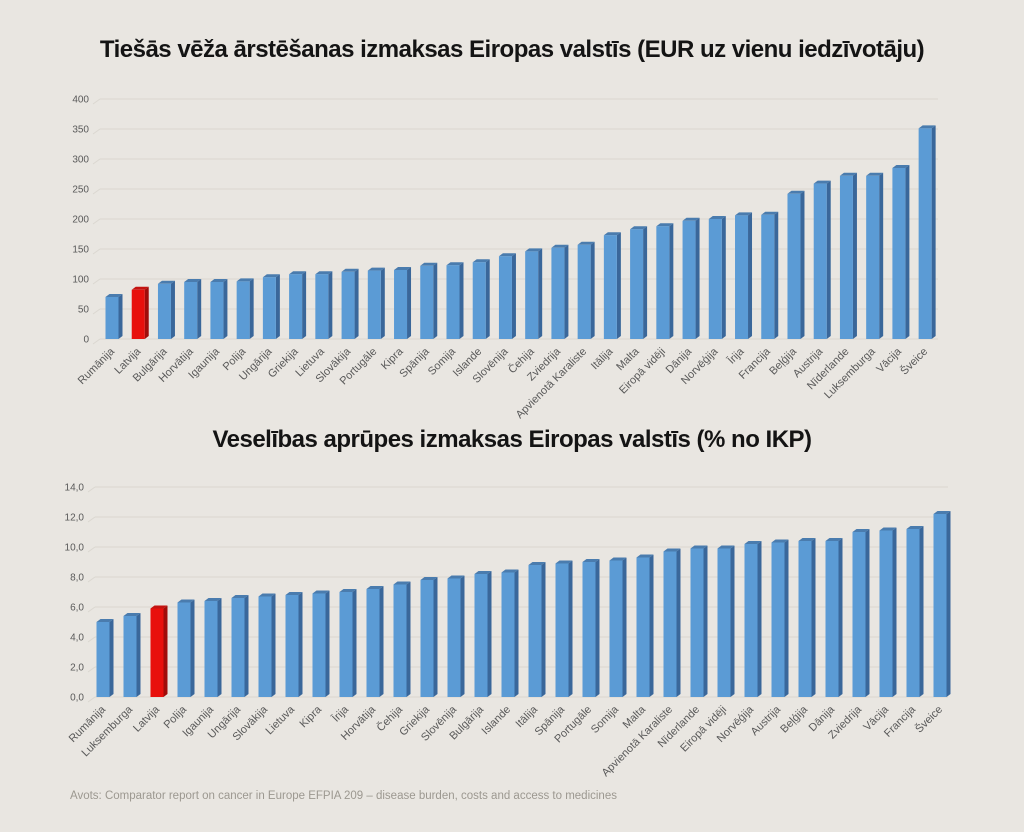 The height and width of the screenshot is (832, 1024). I want to click on y-tick-label: 300, so click(80, 160).